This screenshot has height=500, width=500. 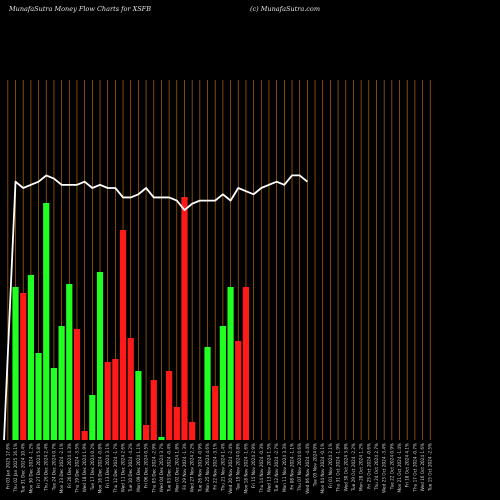 What do you see at coordinates (430, 467) in the screenshot?
I see `x-tick-label: Tue 15 Oct 2024 -2.5%` at bounding box center [430, 467].